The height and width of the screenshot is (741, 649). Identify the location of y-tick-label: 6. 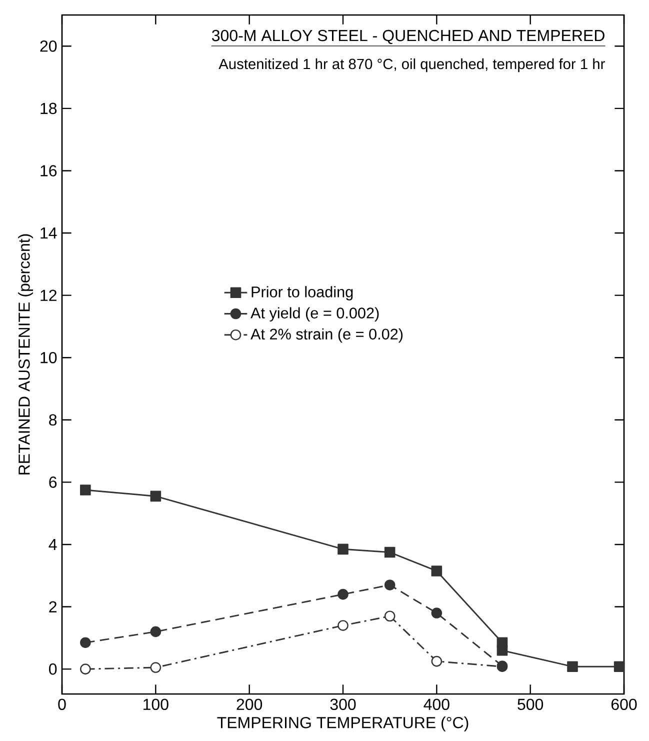
(53, 482).